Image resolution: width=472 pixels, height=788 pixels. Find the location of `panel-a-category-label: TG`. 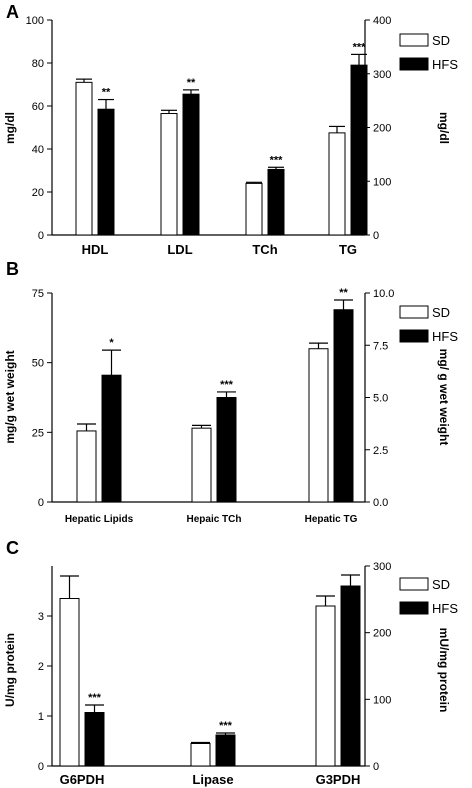

panel-a-category-label: TG is located at coordinates (348, 249).